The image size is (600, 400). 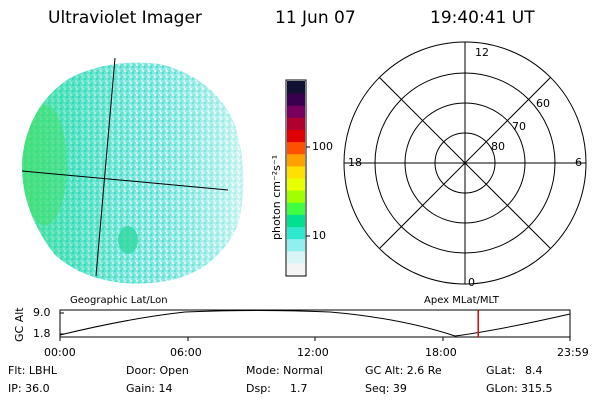 What do you see at coordinates (119, 300) in the screenshot?
I see `geographic-lat-lon-label: Geographic Lat/Lon` at bounding box center [119, 300].